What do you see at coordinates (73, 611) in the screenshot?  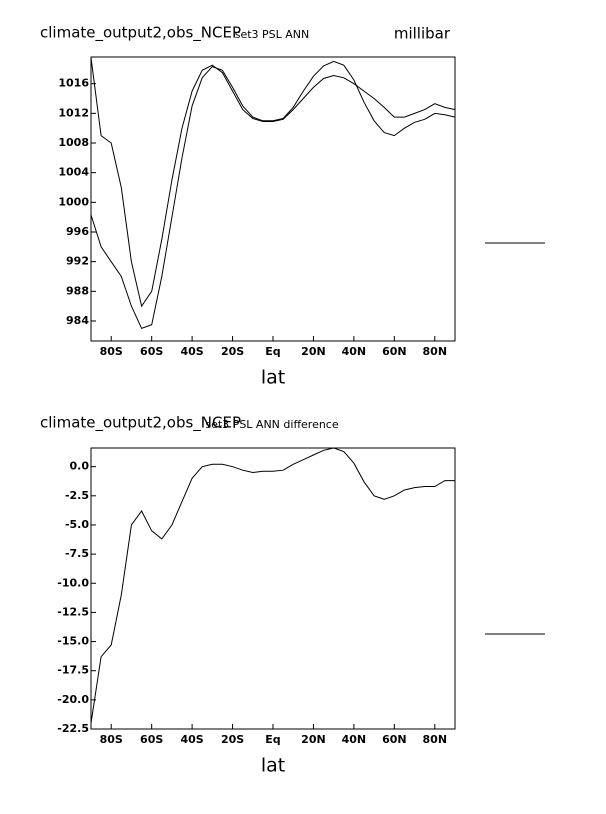 I see `y-tick-label: -12.5` at bounding box center [73, 611].